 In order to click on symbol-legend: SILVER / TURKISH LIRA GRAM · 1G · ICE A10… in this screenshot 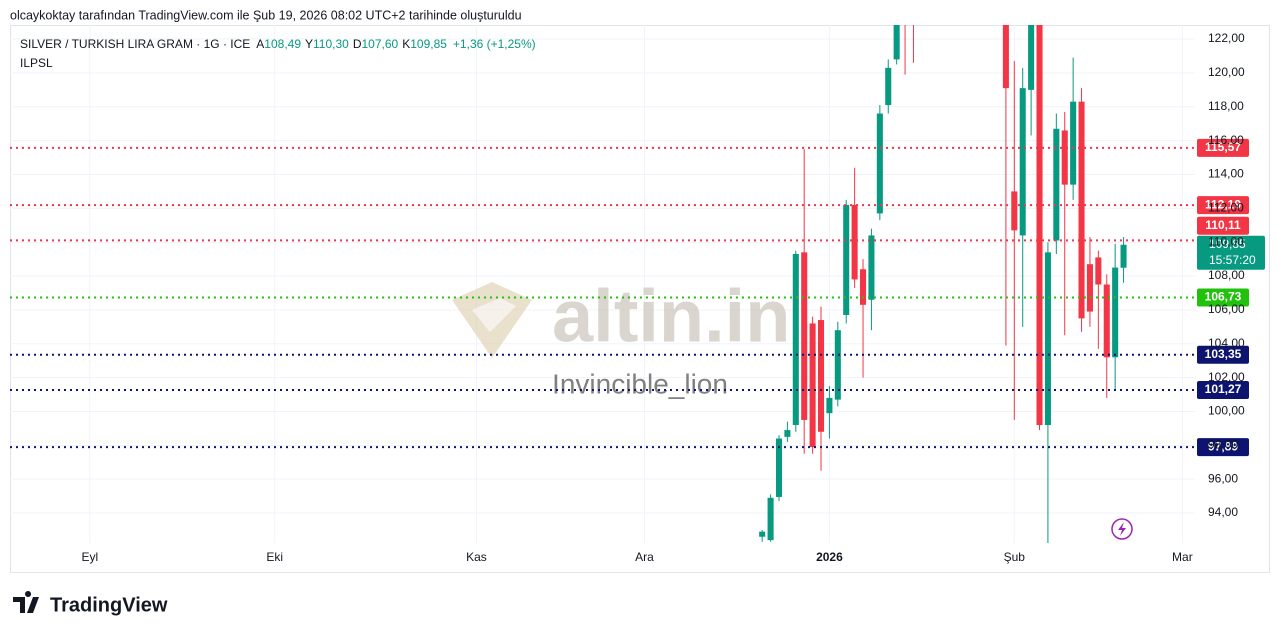, I will do `click(278, 44)`.